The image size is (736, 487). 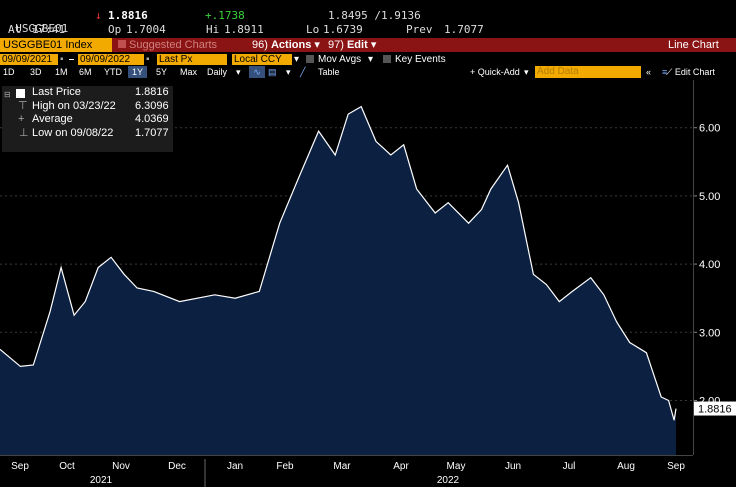 I want to click on last-value-tag: 1.8816, so click(x=715, y=408).